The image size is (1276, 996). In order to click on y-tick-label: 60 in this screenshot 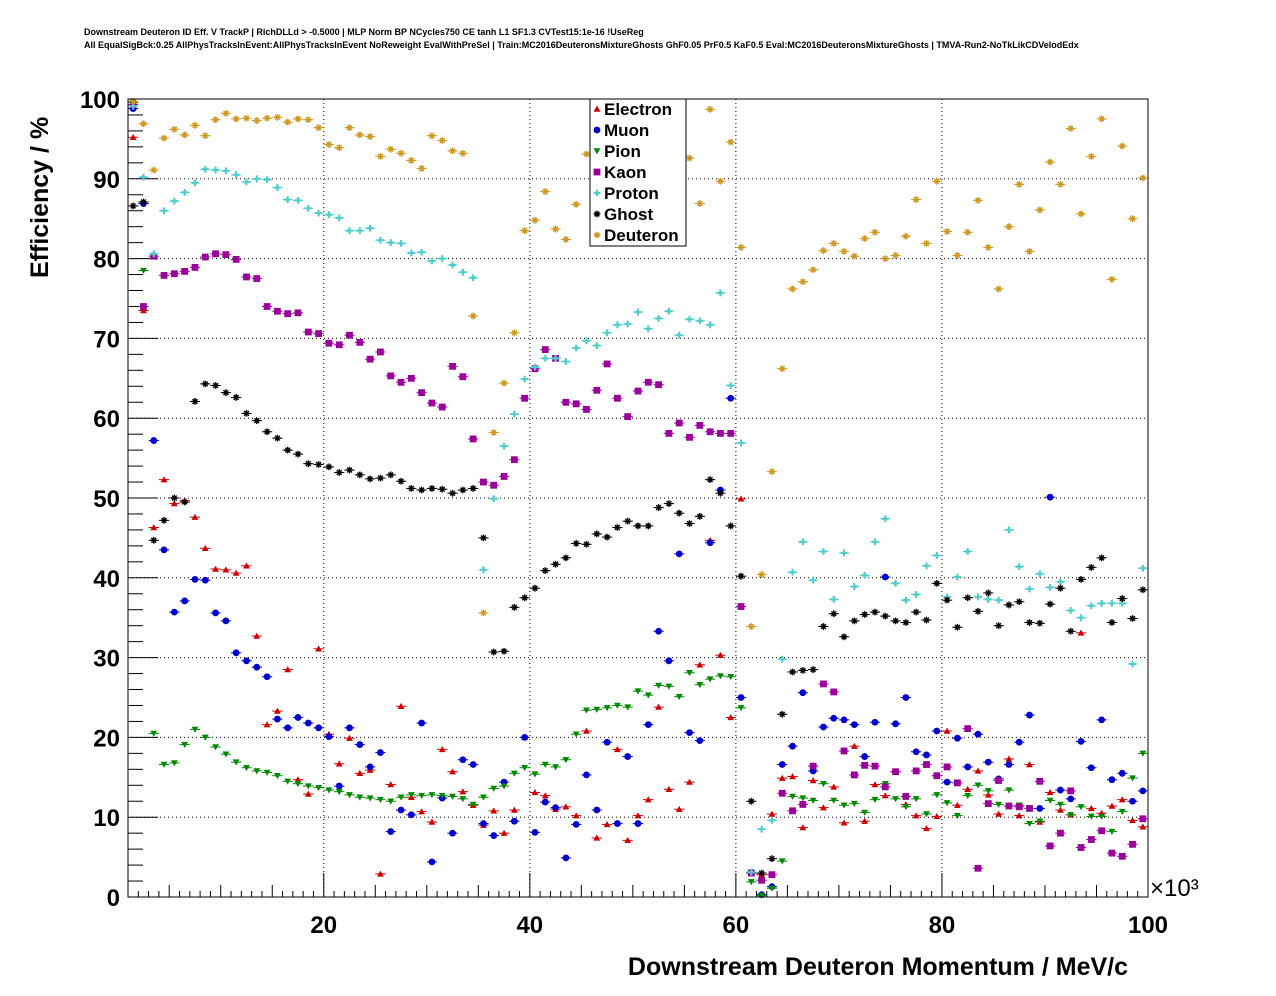, I will do `click(106, 419)`.